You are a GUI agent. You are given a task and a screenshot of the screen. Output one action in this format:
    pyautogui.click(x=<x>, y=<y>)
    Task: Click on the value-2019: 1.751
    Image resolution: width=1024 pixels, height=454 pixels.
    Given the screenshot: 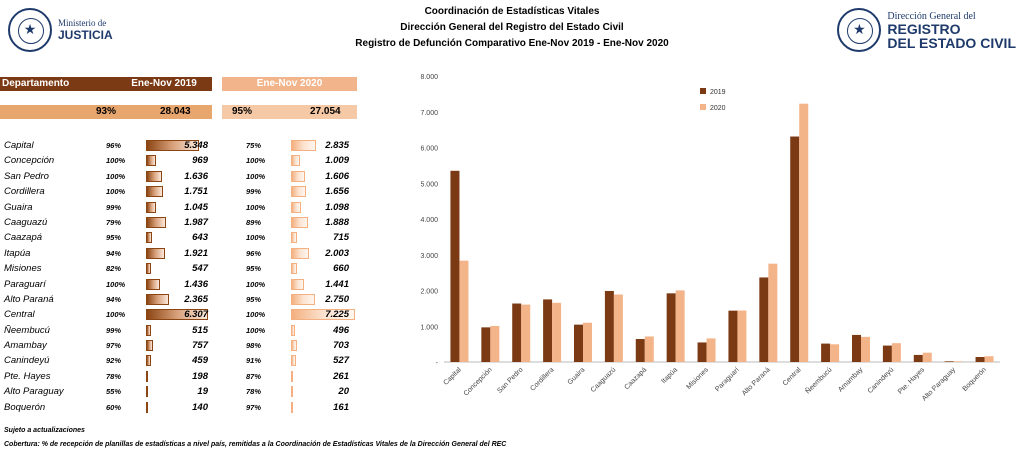 What is the action you would take?
    pyautogui.click(x=196, y=192)
    